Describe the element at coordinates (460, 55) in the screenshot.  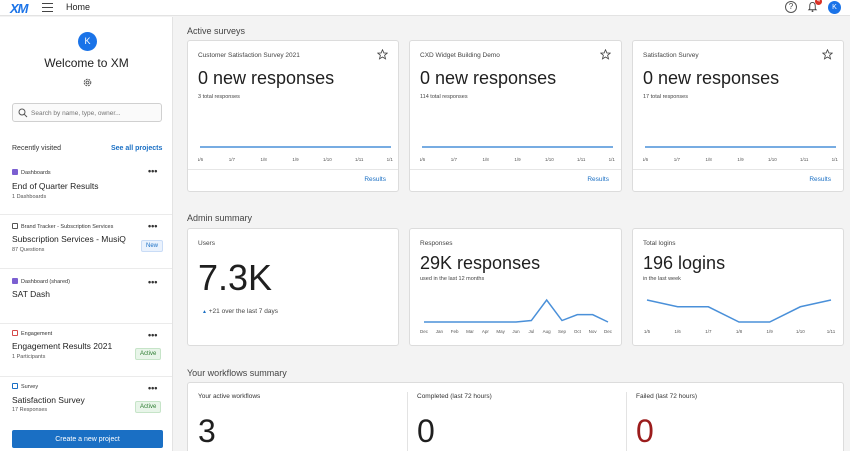
I see `survey-name: CXD Widget Building Demo` at that location.